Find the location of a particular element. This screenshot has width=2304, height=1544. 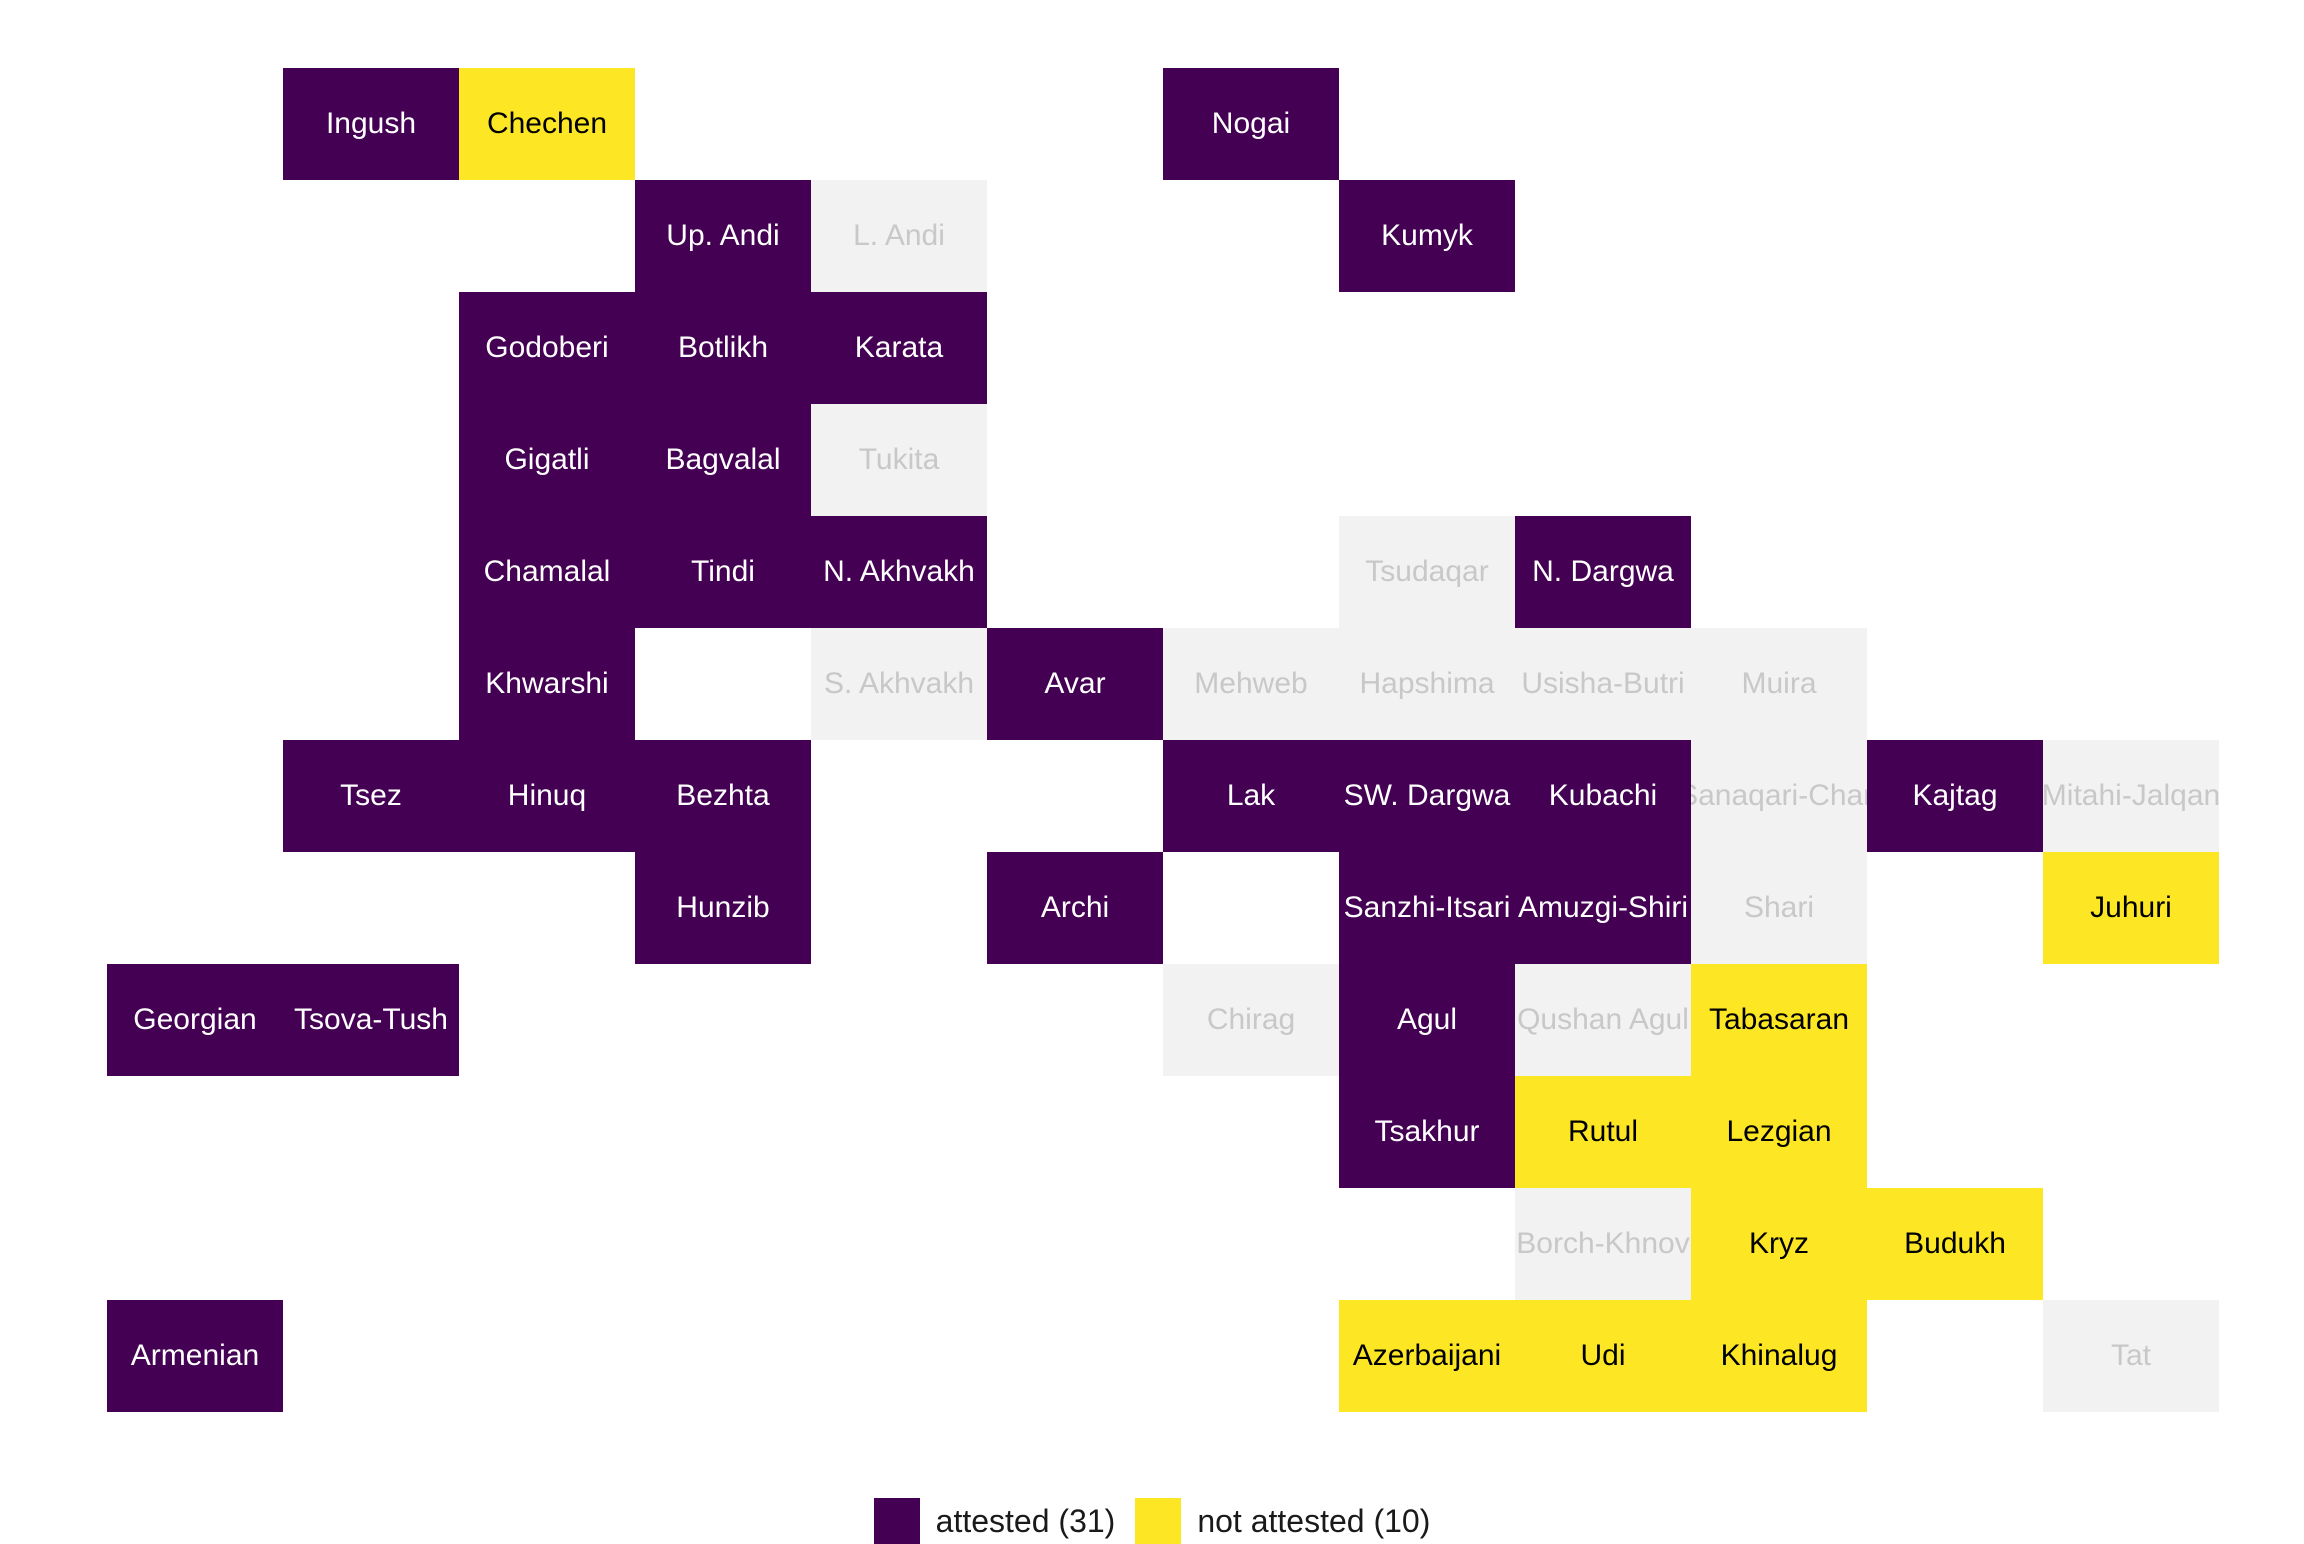

tile-archi: Archi is located at coordinates (1075, 908).